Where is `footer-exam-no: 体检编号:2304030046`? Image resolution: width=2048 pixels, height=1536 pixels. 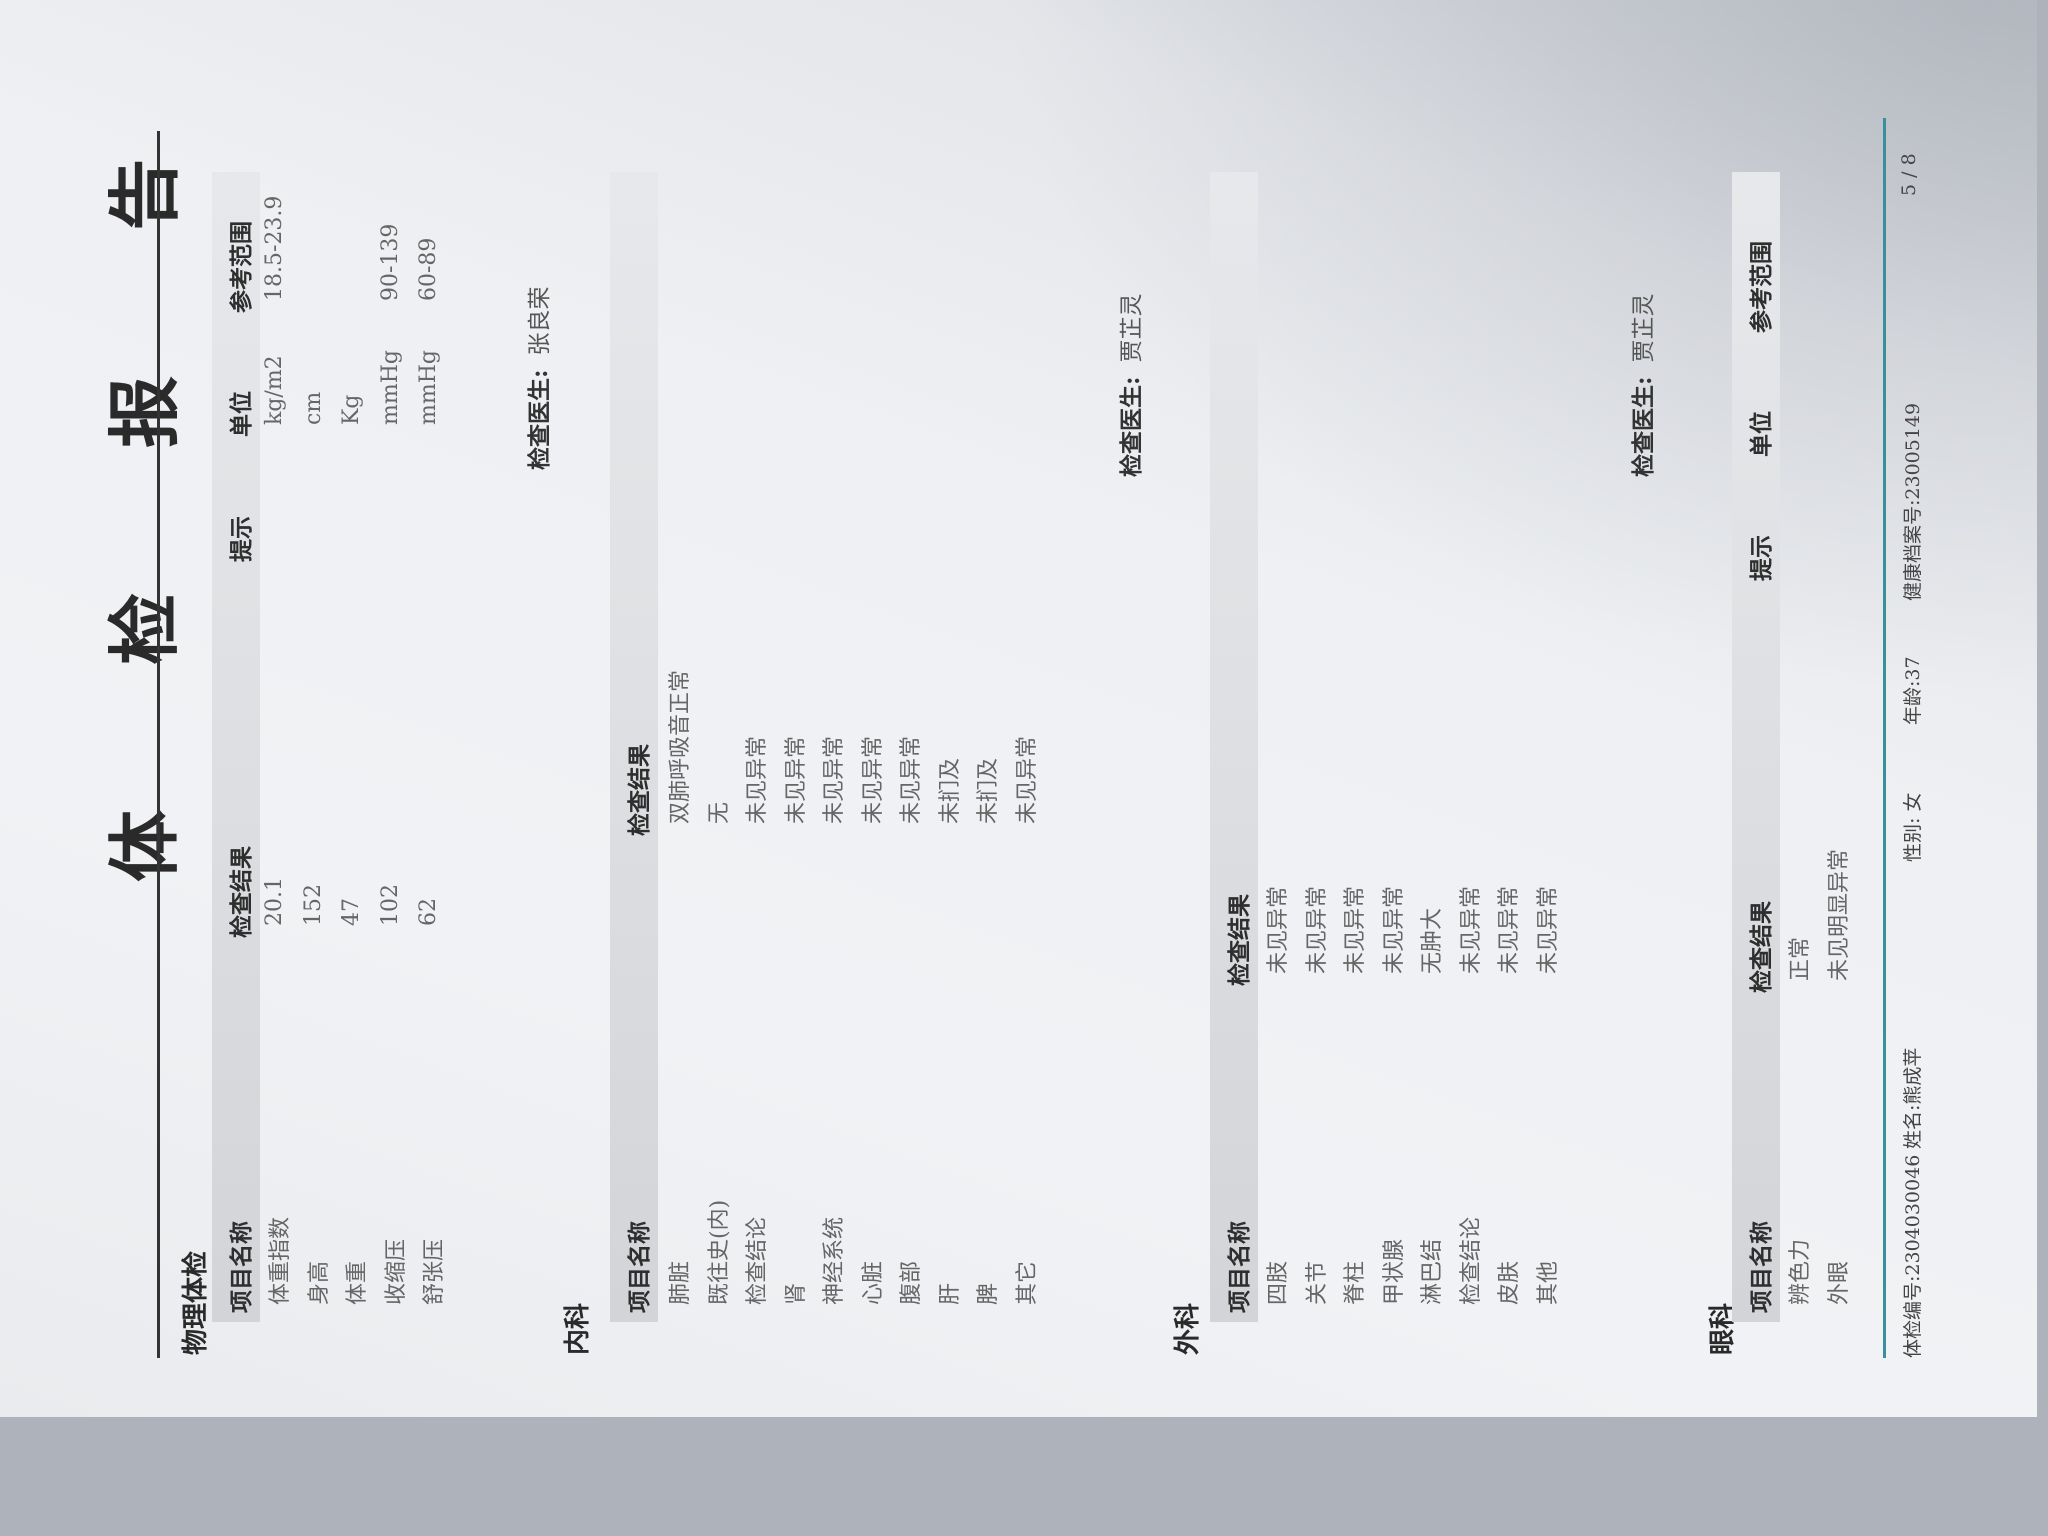 footer-exam-no: 体检编号:2304030046 is located at coordinates (1913, 1256).